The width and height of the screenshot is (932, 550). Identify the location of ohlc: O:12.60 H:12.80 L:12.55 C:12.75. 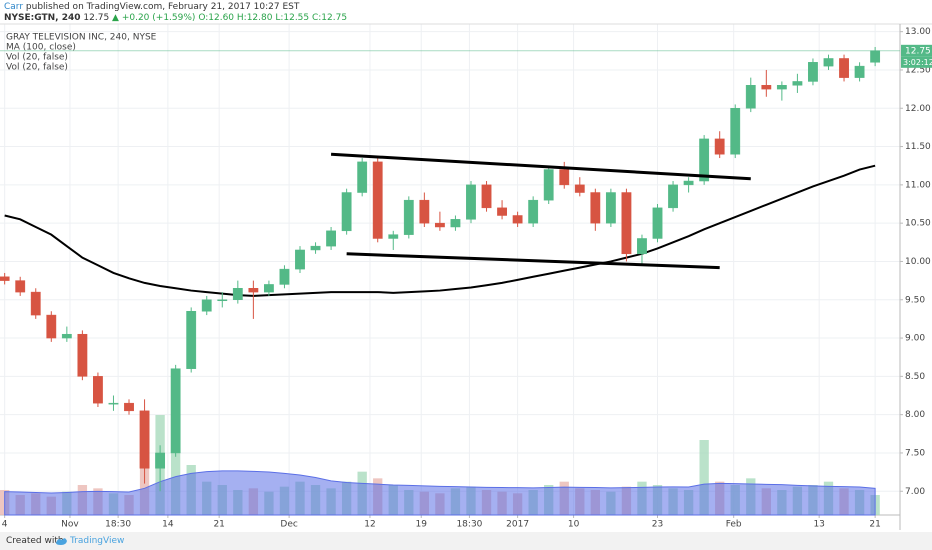
(273, 18).